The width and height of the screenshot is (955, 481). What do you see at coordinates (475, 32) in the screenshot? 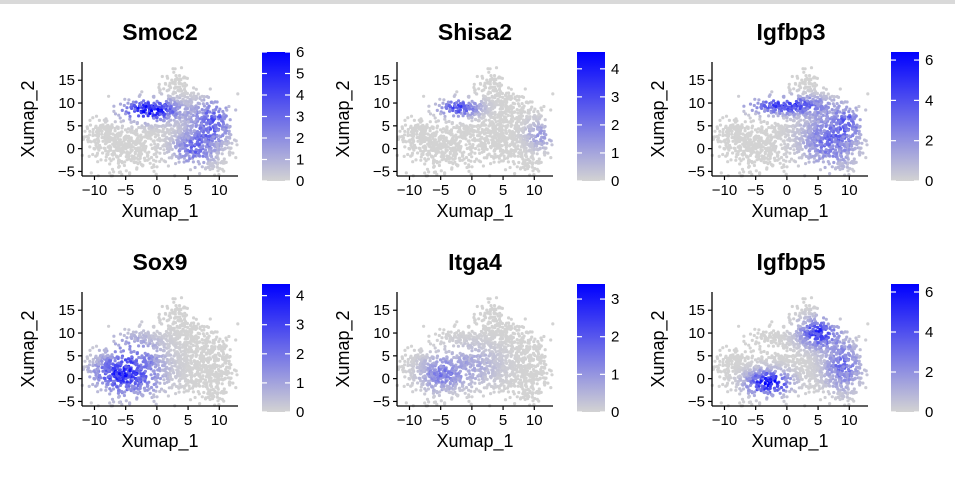
I see `panel-title: Shisa2` at bounding box center [475, 32].